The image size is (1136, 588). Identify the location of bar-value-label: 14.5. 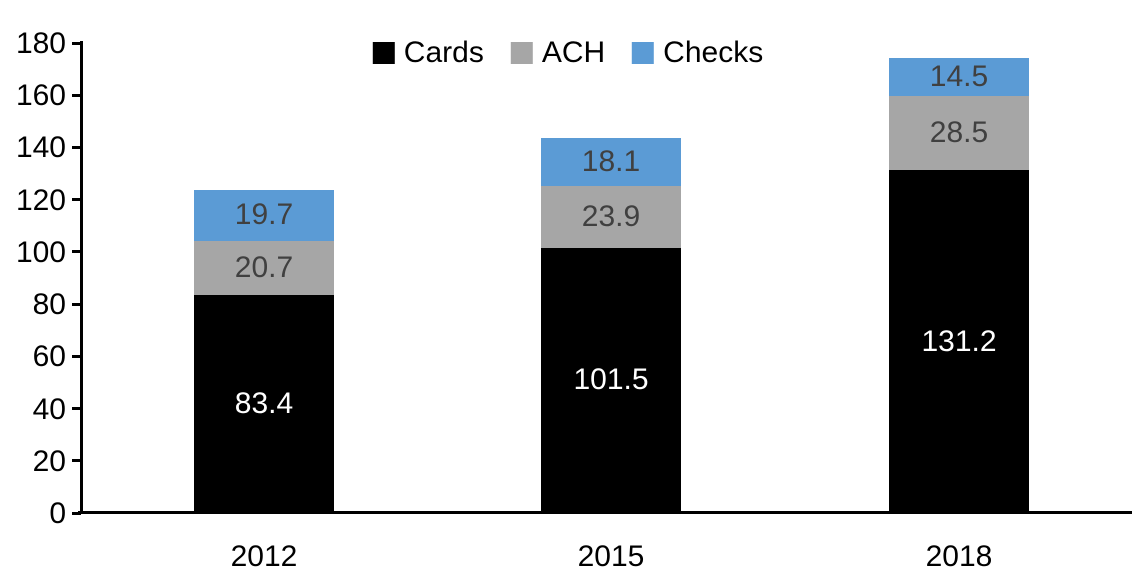
(959, 77).